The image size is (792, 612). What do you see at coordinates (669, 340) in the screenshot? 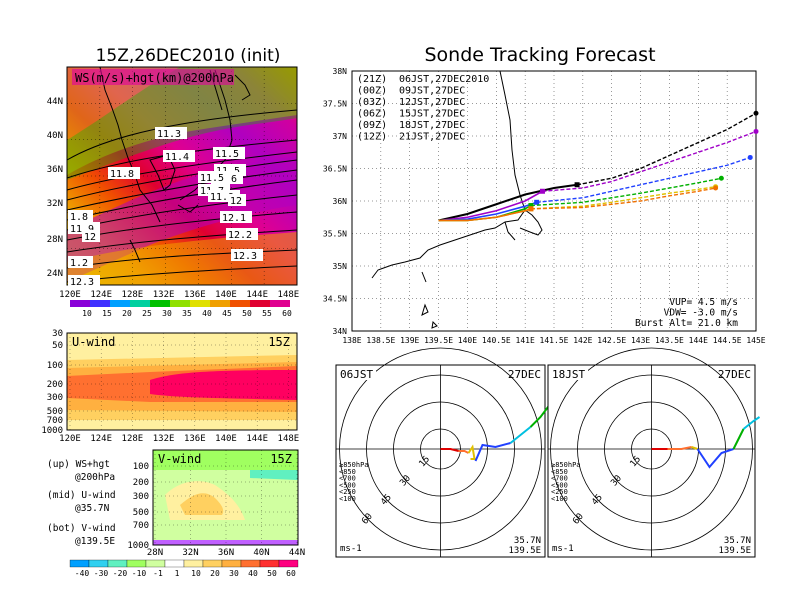
I see `track-x-tick: 143.5E` at bounding box center [669, 340].